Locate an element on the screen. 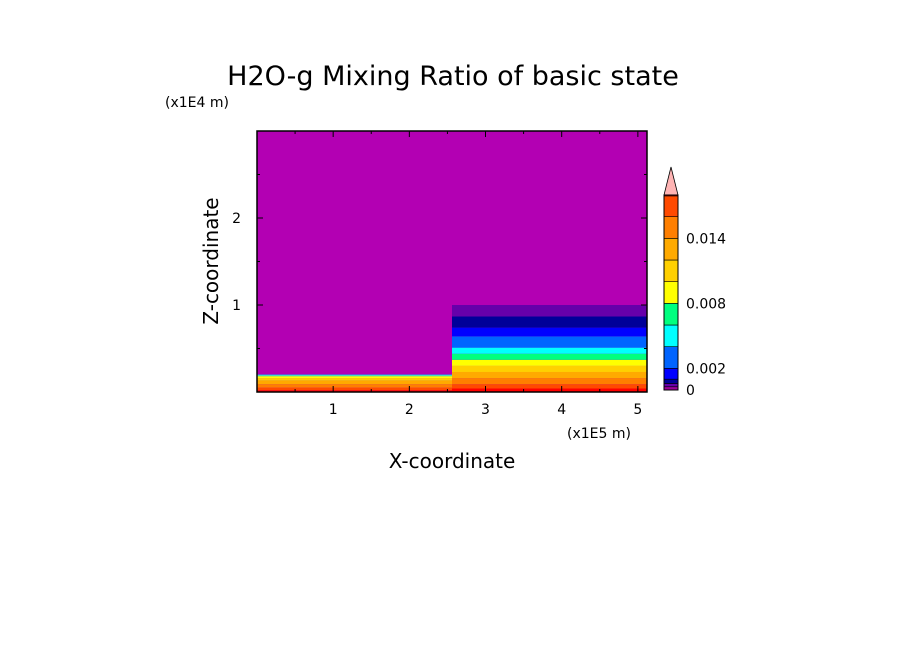  x-axis-label: X-coordinate is located at coordinates (452, 461).